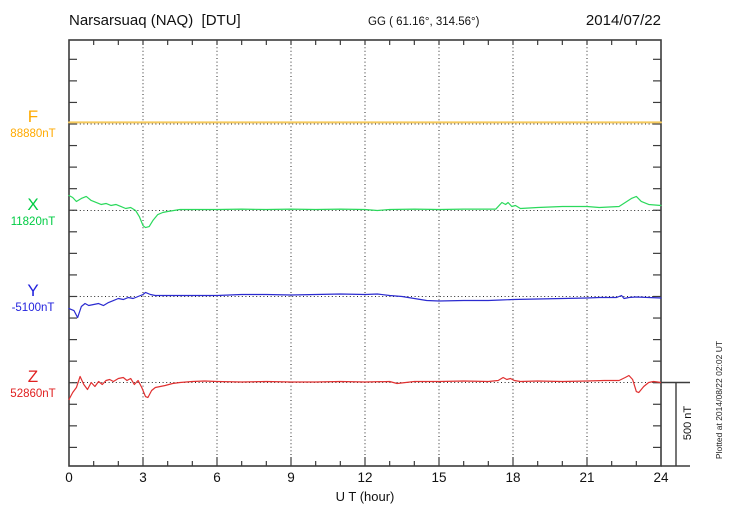 The width and height of the screenshot is (730, 520). I want to click on component-label-z: Z 52860nT, so click(33, 384).